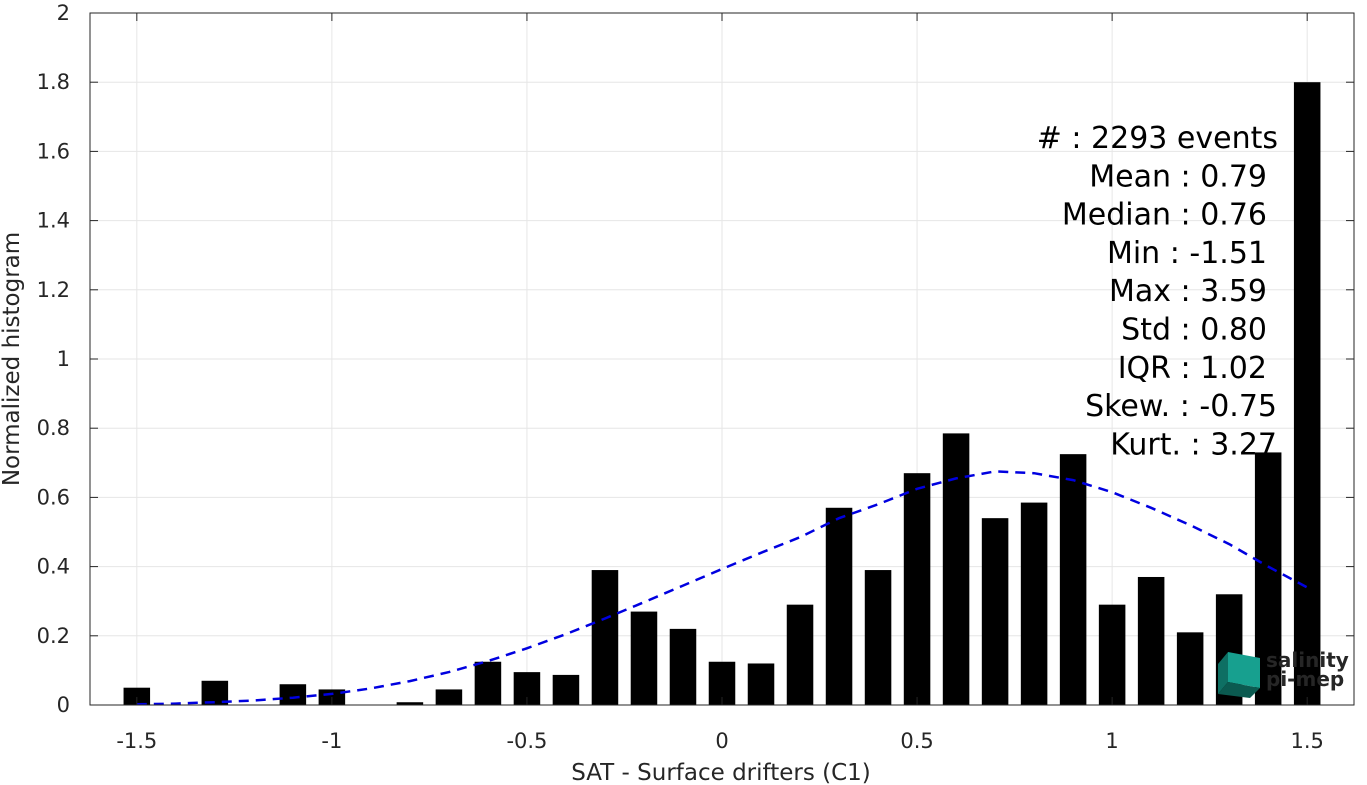  Describe the element at coordinates (12, 359) in the screenshot. I see `y-axis-title: Normalized histogram` at that location.